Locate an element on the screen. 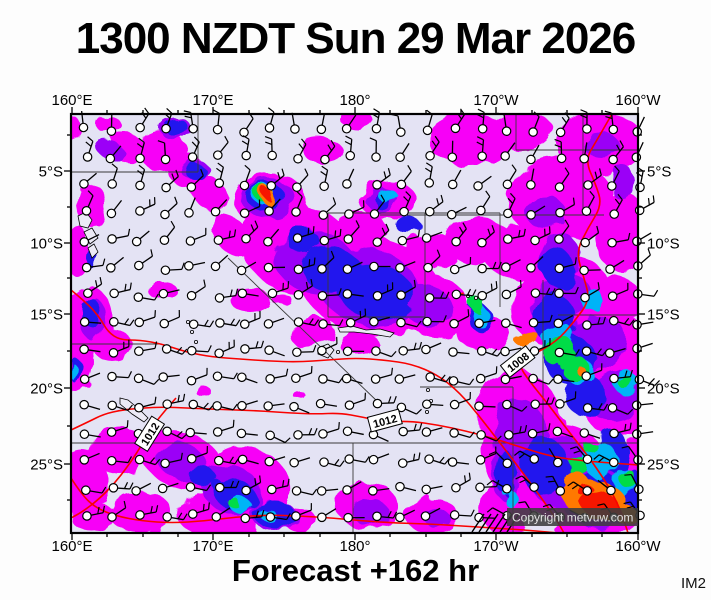 Image resolution: width=711 pixels, height=600 pixels. lon-label-bottom: 180° is located at coordinates (354, 546).